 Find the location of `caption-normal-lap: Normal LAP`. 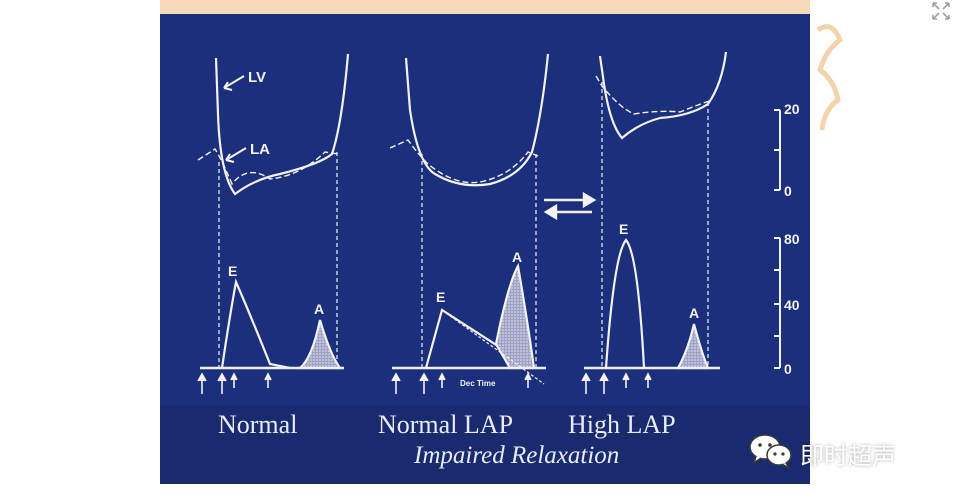

caption-normal-lap: Normal LAP is located at coordinates (446, 424).